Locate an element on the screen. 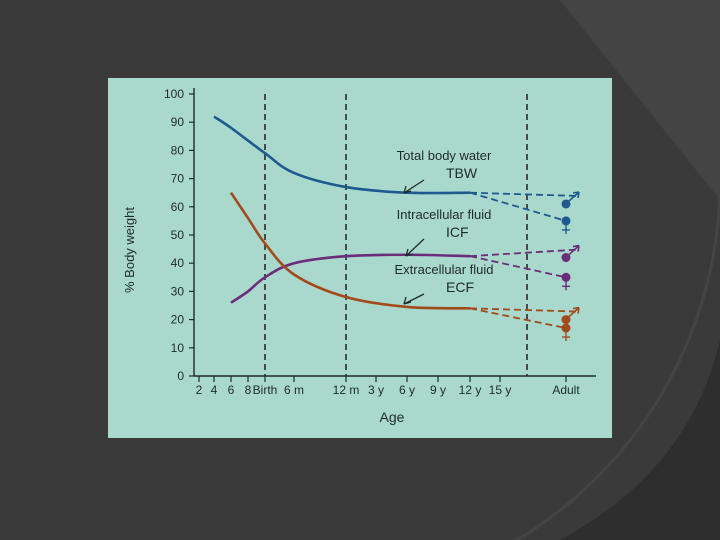 The height and width of the screenshot is (540, 720). y-tick-label: 90 is located at coordinates (178, 122).